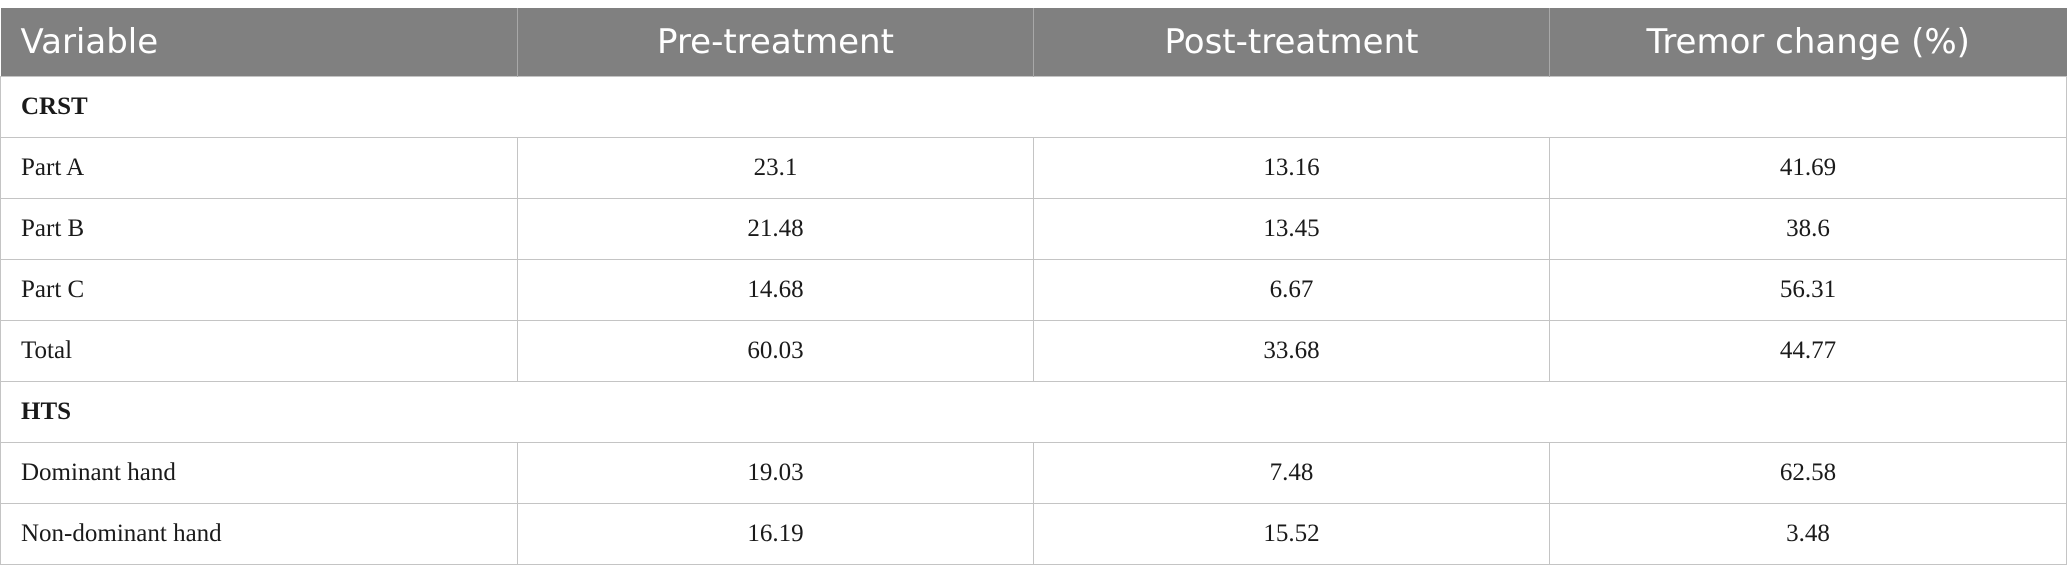  I want to click on pre-treatment-value: 14.68, so click(775, 290).